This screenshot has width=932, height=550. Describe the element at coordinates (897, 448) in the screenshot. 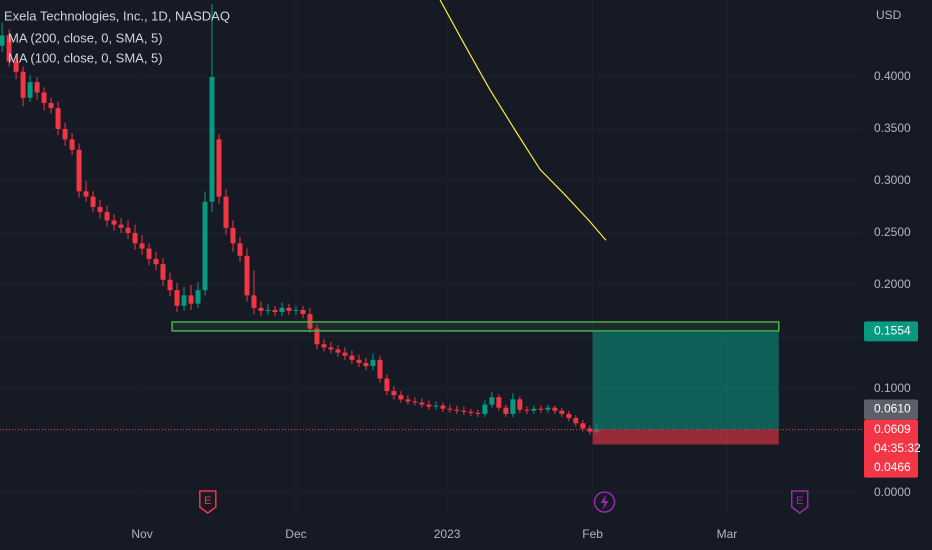

I see `countdown: 04:35:32` at that location.